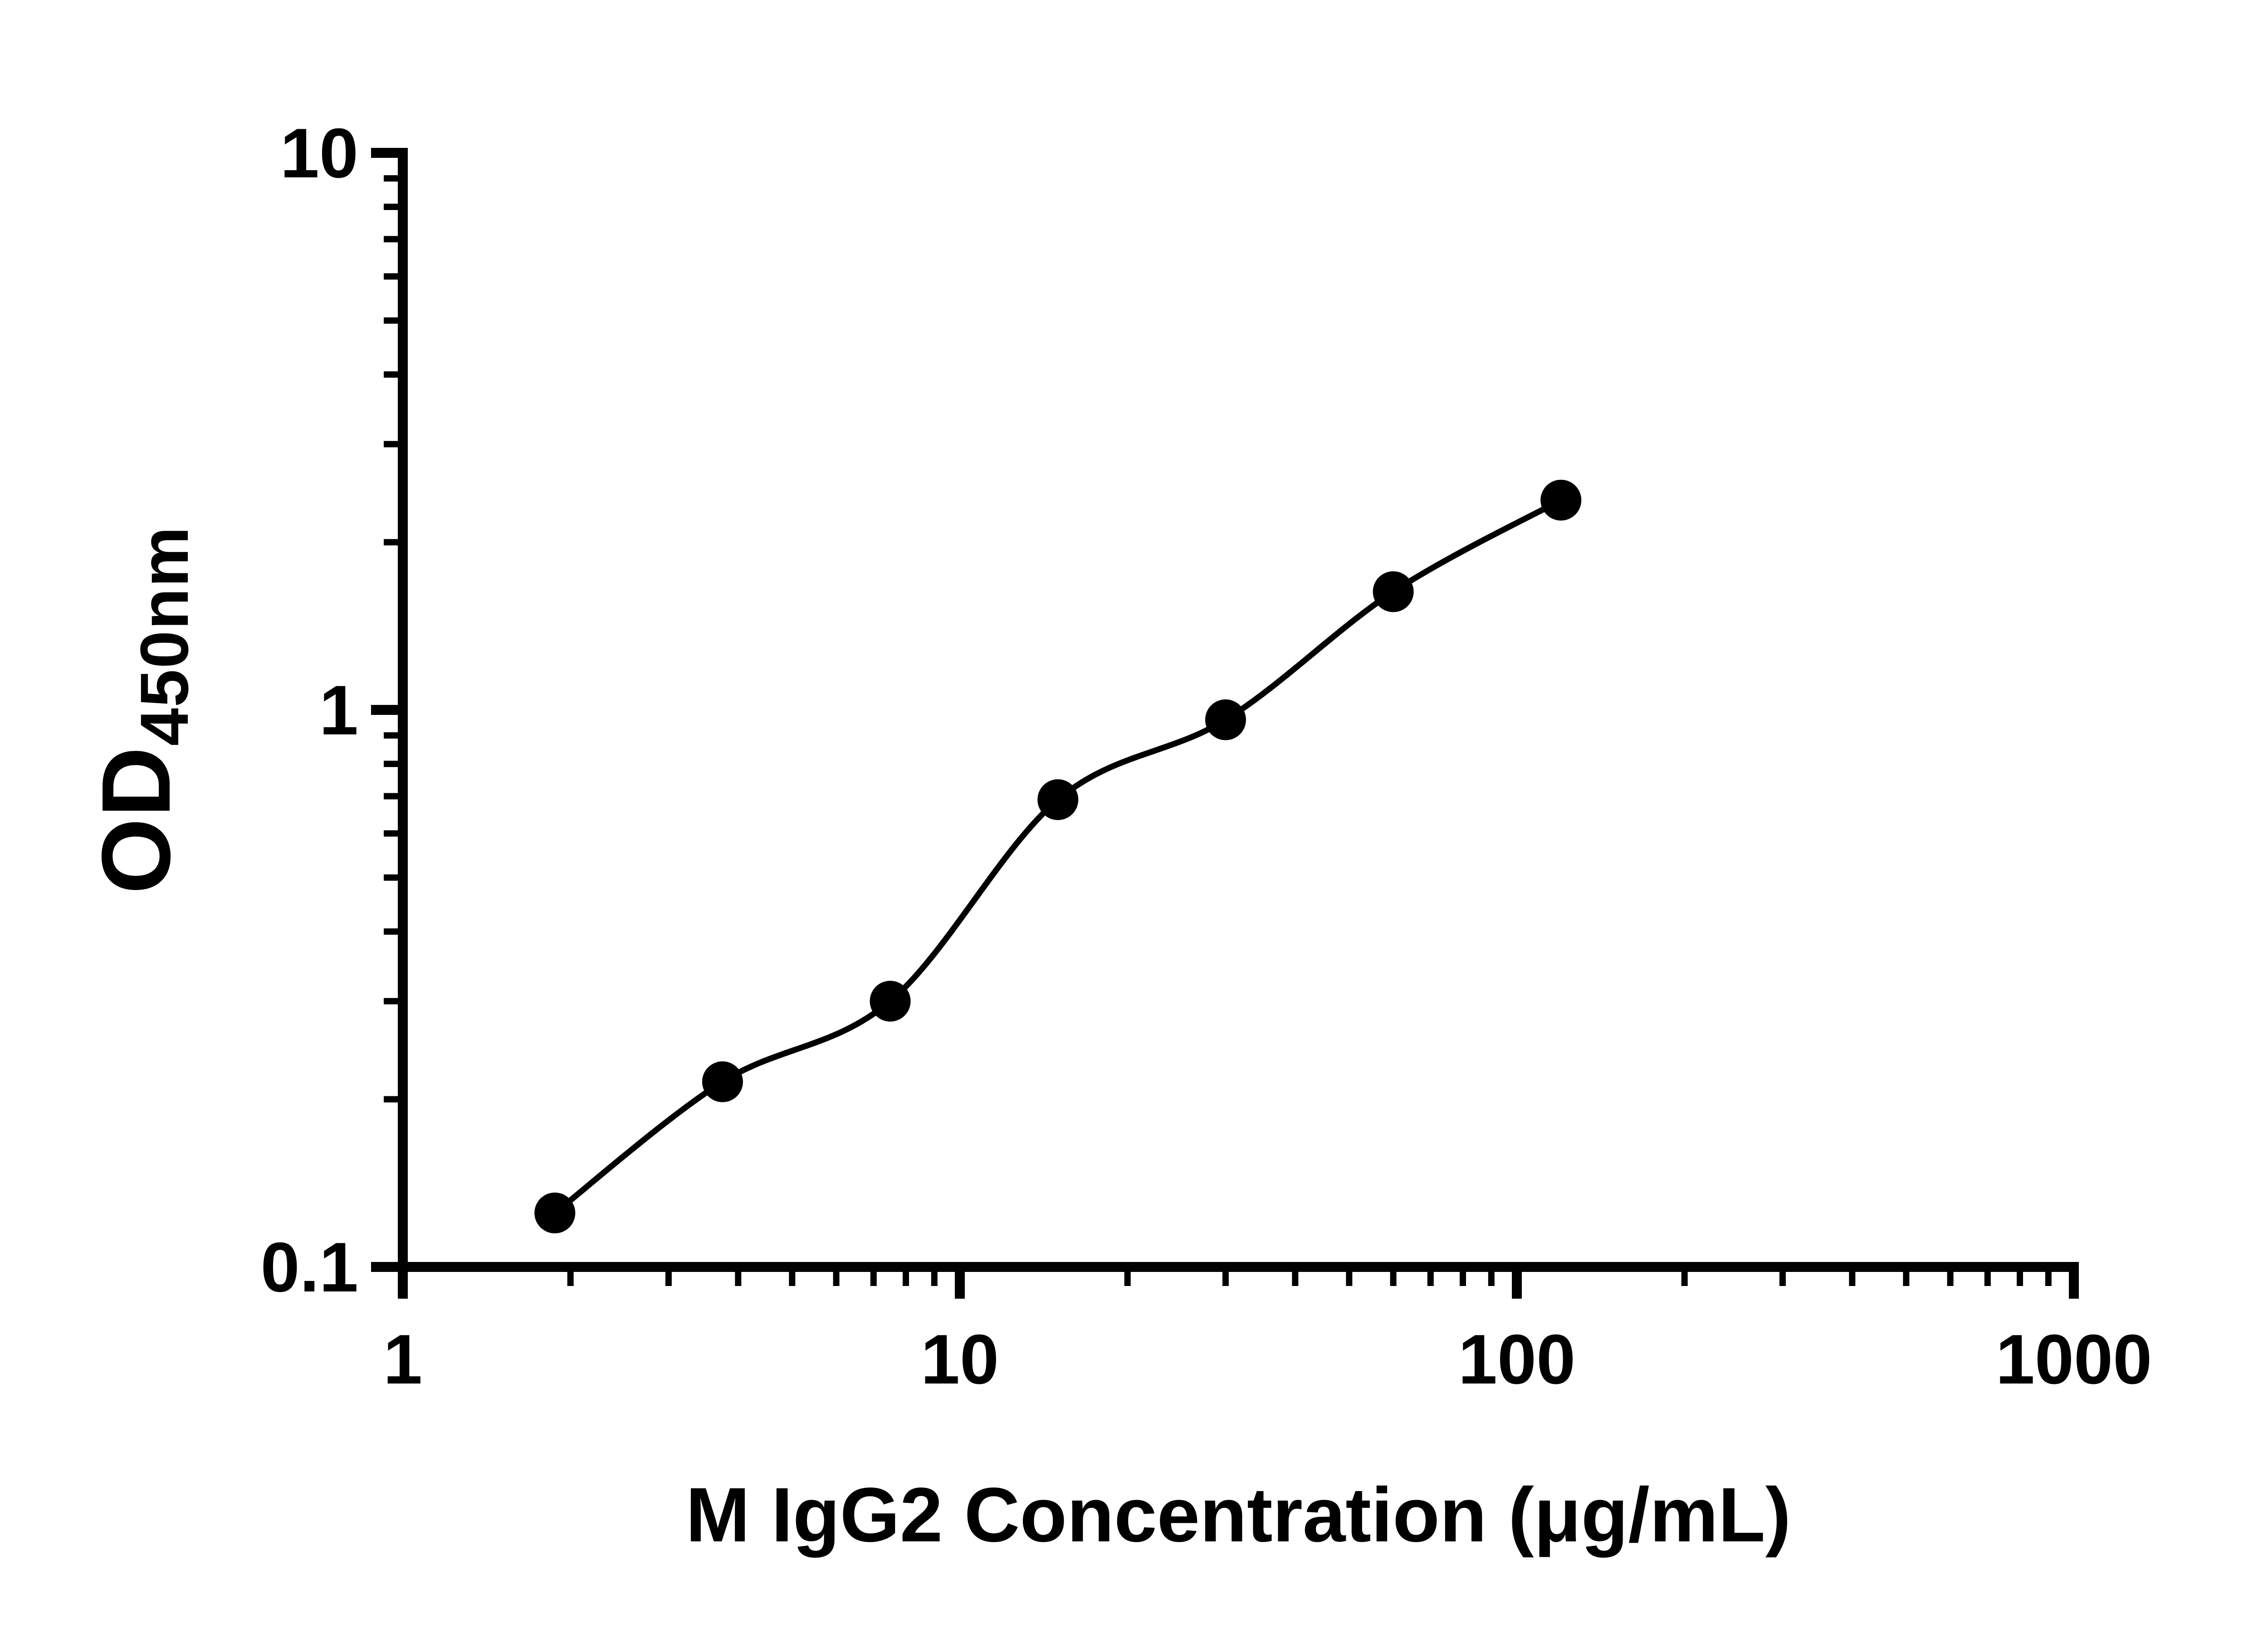 Image resolution: width=2268 pixels, height=1633 pixels. I want to click on y-tick-label: 1, so click(339, 710).